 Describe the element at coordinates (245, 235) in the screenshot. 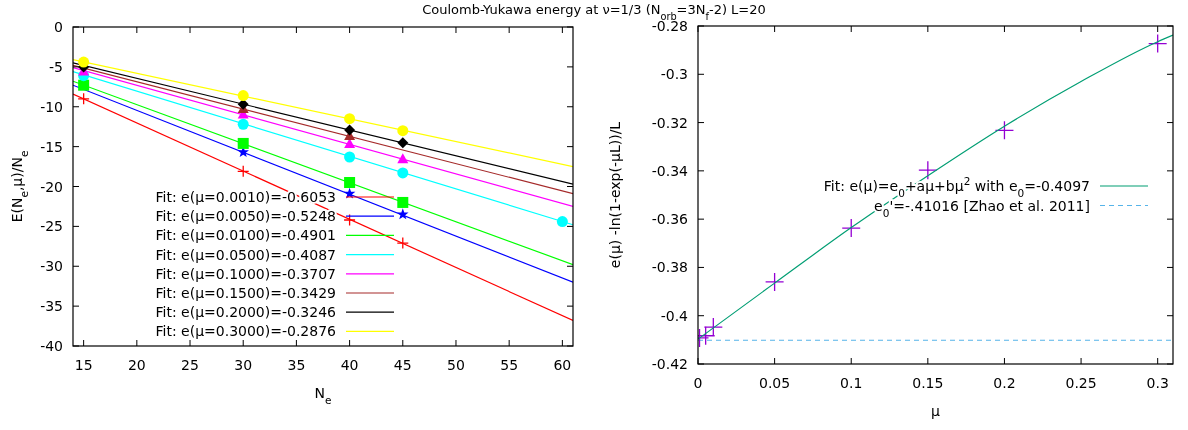

I see `legend-label: Fit: e(μ=0.0100)=-0.4901` at that location.